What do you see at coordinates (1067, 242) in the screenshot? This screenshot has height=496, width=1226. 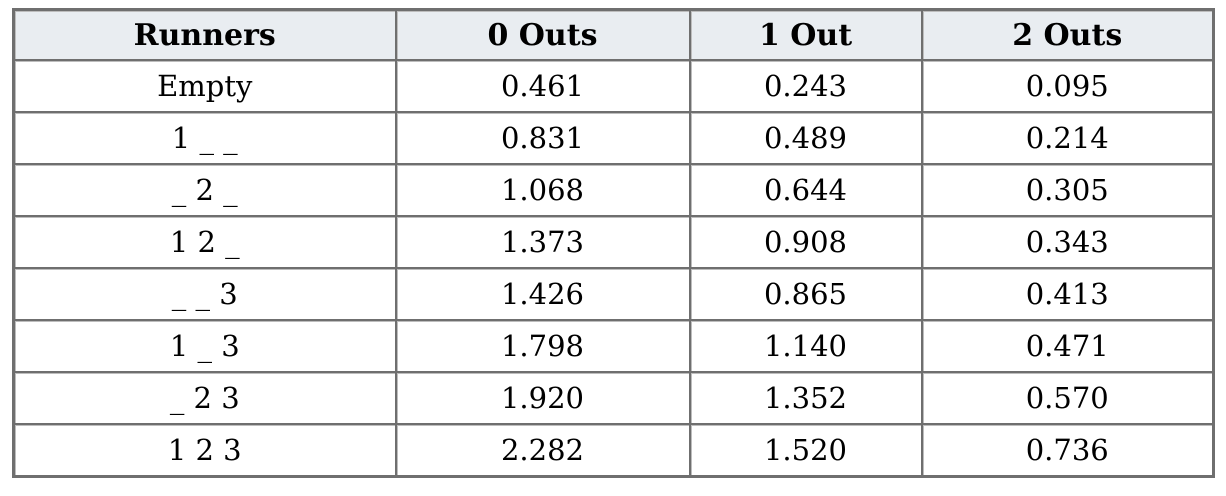 I see `two-outs-cell: 0.343` at bounding box center [1067, 242].